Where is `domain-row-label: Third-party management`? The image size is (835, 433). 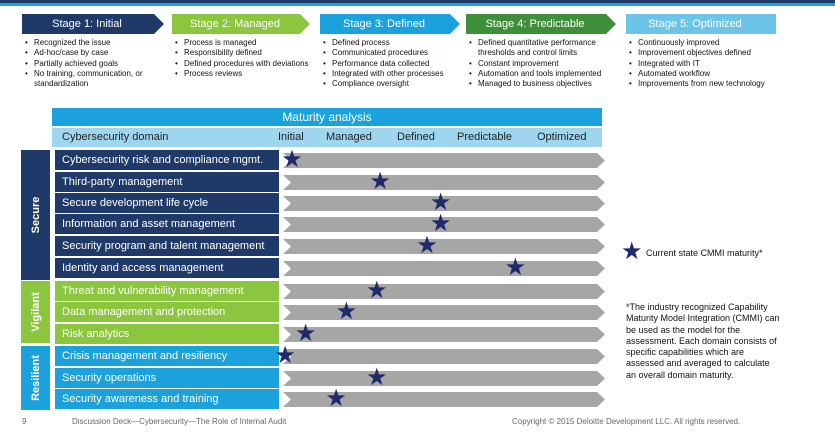
domain-row-label: Third-party management is located at coordinates (167, 182).